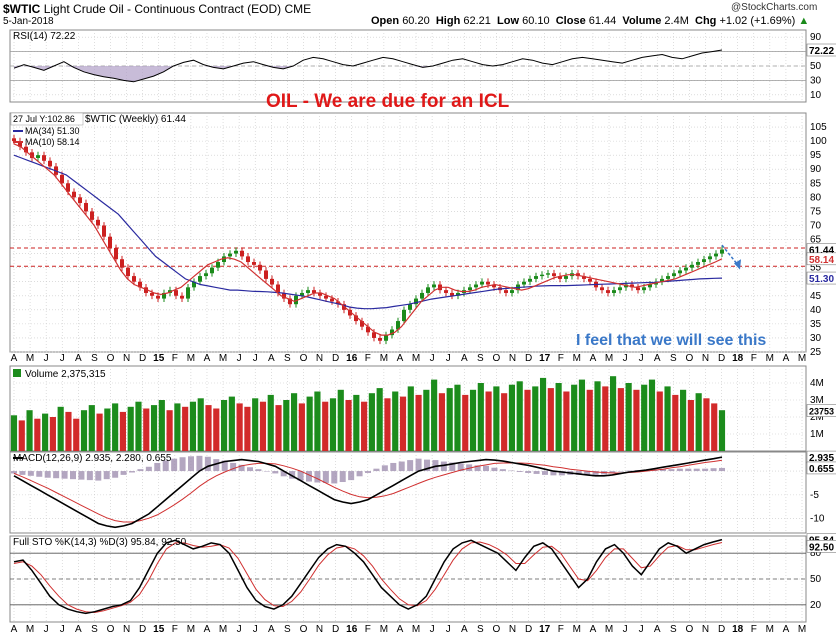 The image size is (836, 636). Describe the element at coordinates (818, 141) in the screenshot. I see `y-tick-label: 100` at that location.